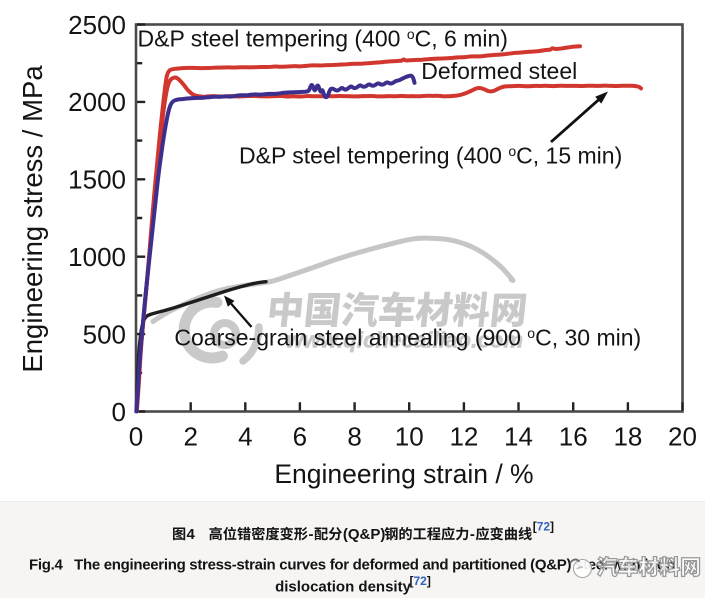 The width and height of the screenshot is (705, 598). I want to click on svg-text: 2000, so click(97, 102).